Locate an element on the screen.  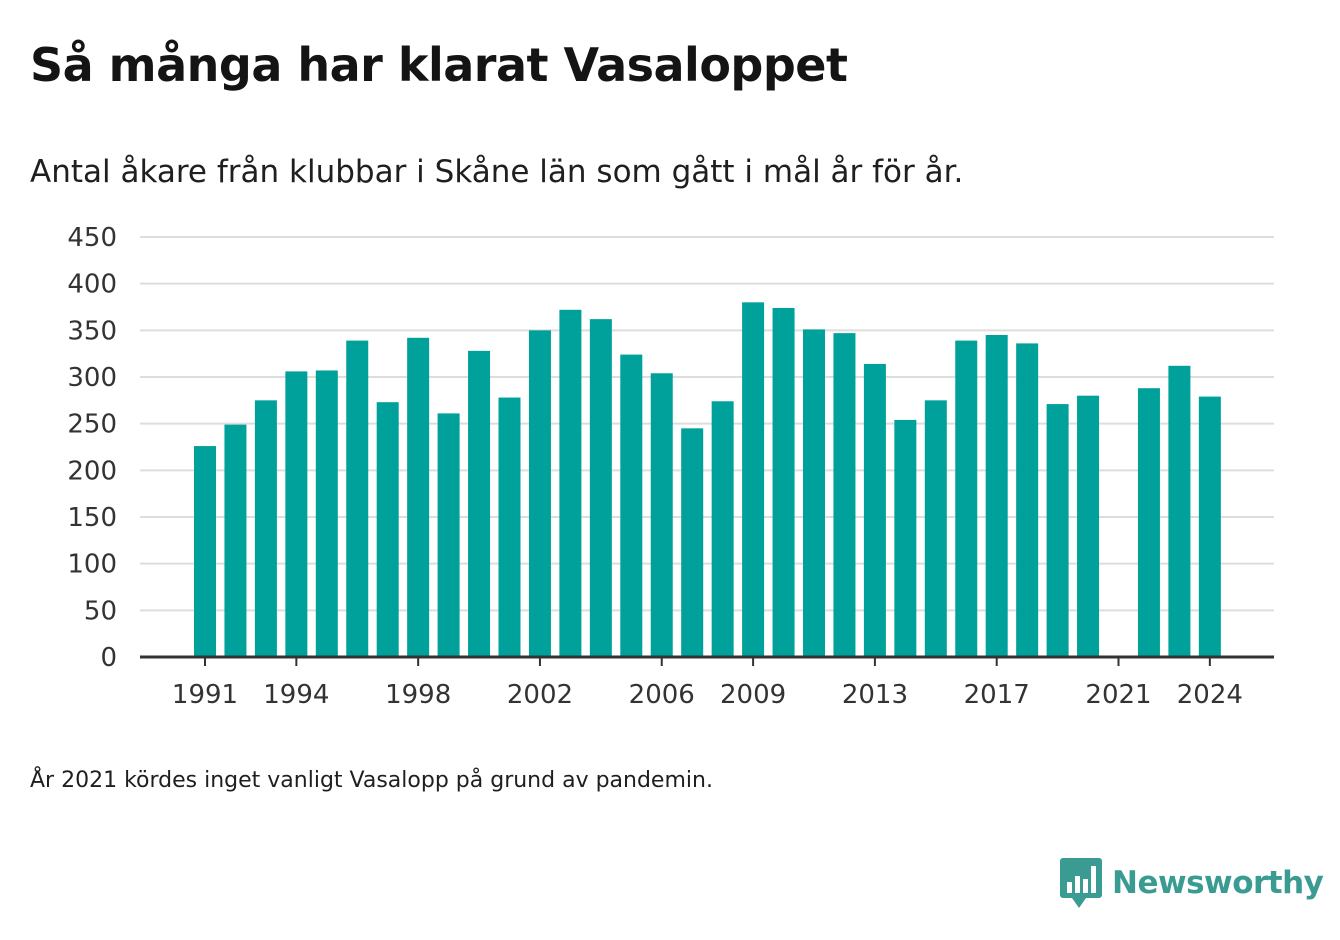
y-tick-label: 250 is located at coordinates (92, 425).